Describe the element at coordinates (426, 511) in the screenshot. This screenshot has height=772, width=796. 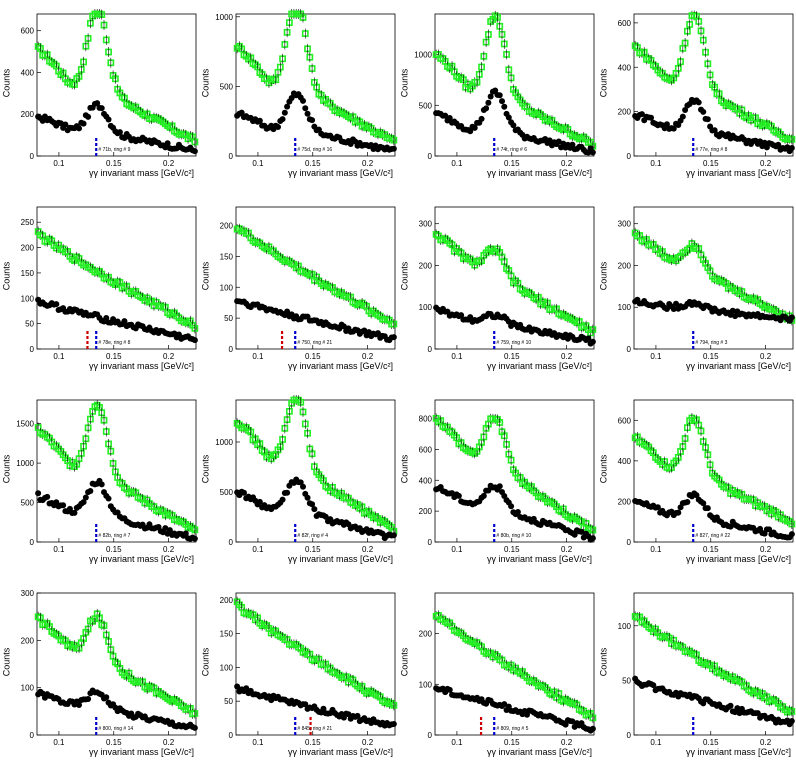
I see `y-tick-label: 200` at that location.